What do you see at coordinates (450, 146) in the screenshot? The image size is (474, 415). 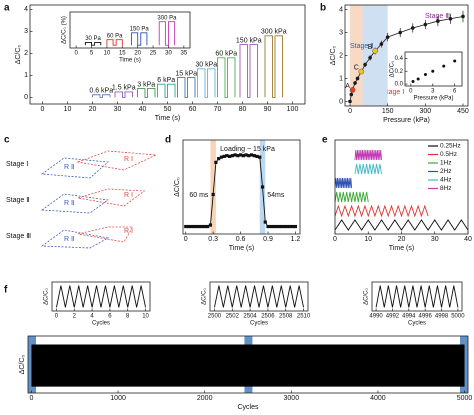 I see `legend-label: 0.25Hz` at bounding box center [450, 146].